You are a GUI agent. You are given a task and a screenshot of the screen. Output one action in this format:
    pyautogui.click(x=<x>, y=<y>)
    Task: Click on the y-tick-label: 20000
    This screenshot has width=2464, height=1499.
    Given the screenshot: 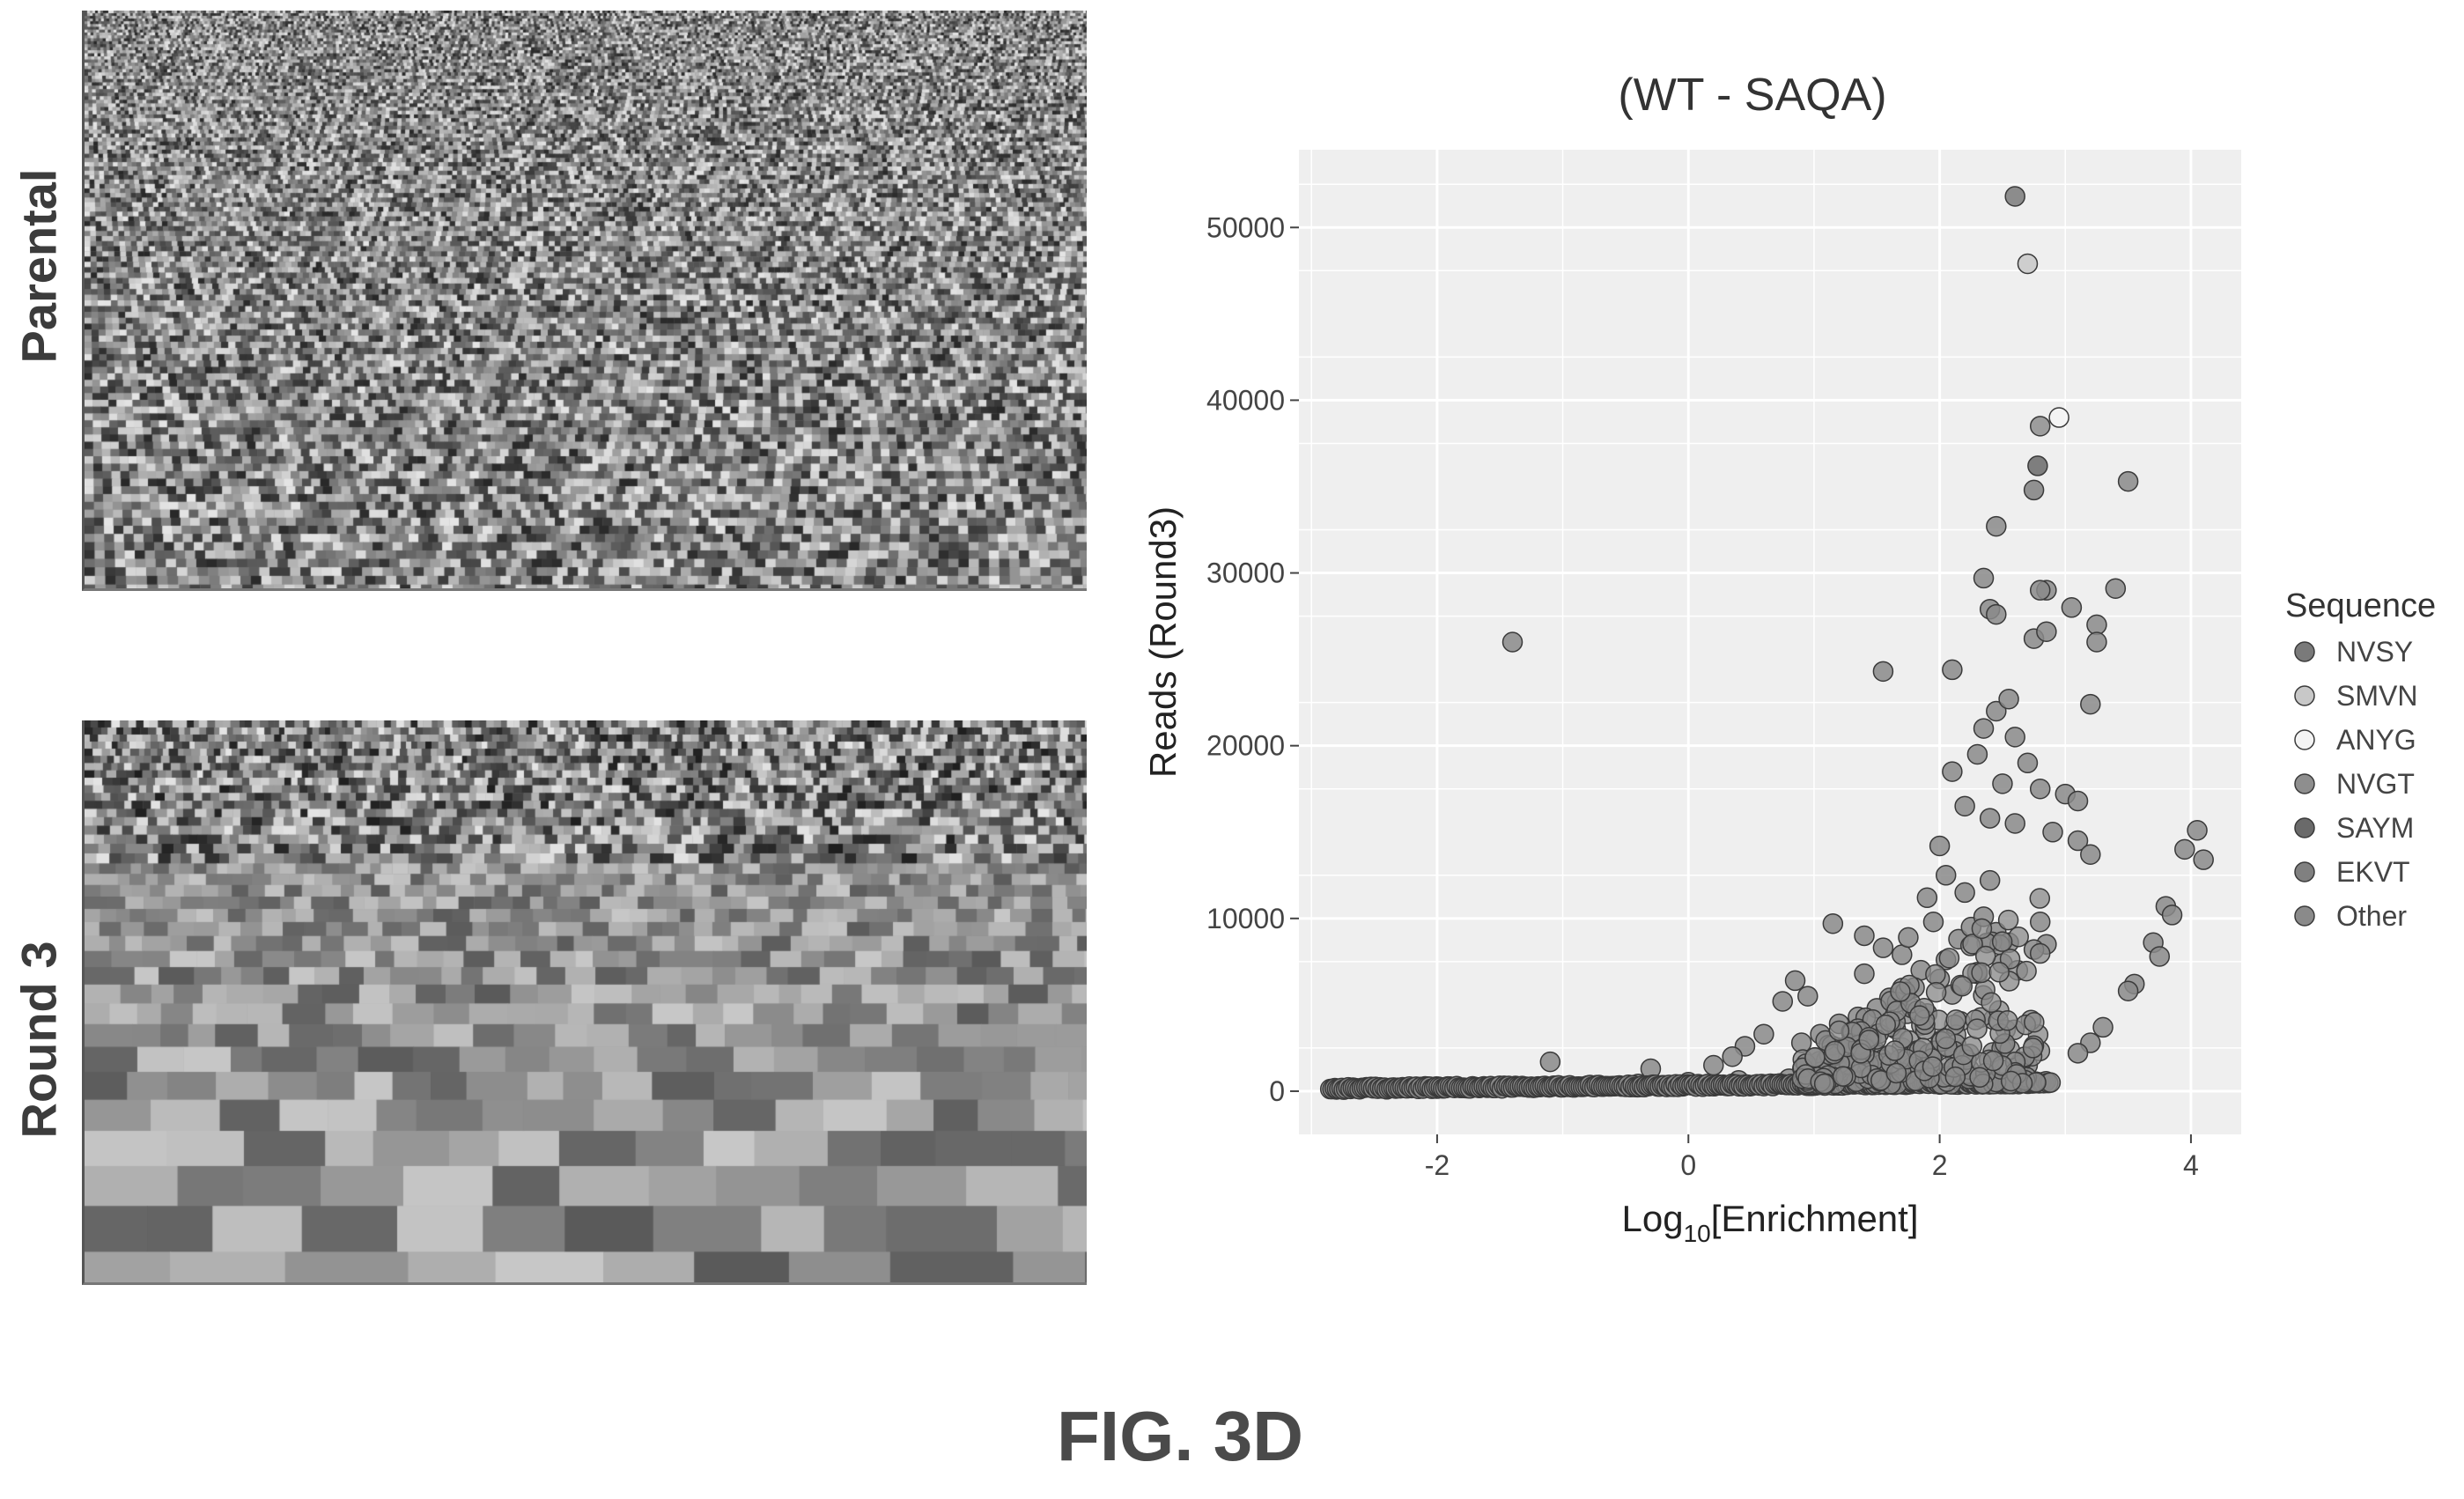 What is the action you would take?
    pyautogui.click(x=1245, y=746)
    